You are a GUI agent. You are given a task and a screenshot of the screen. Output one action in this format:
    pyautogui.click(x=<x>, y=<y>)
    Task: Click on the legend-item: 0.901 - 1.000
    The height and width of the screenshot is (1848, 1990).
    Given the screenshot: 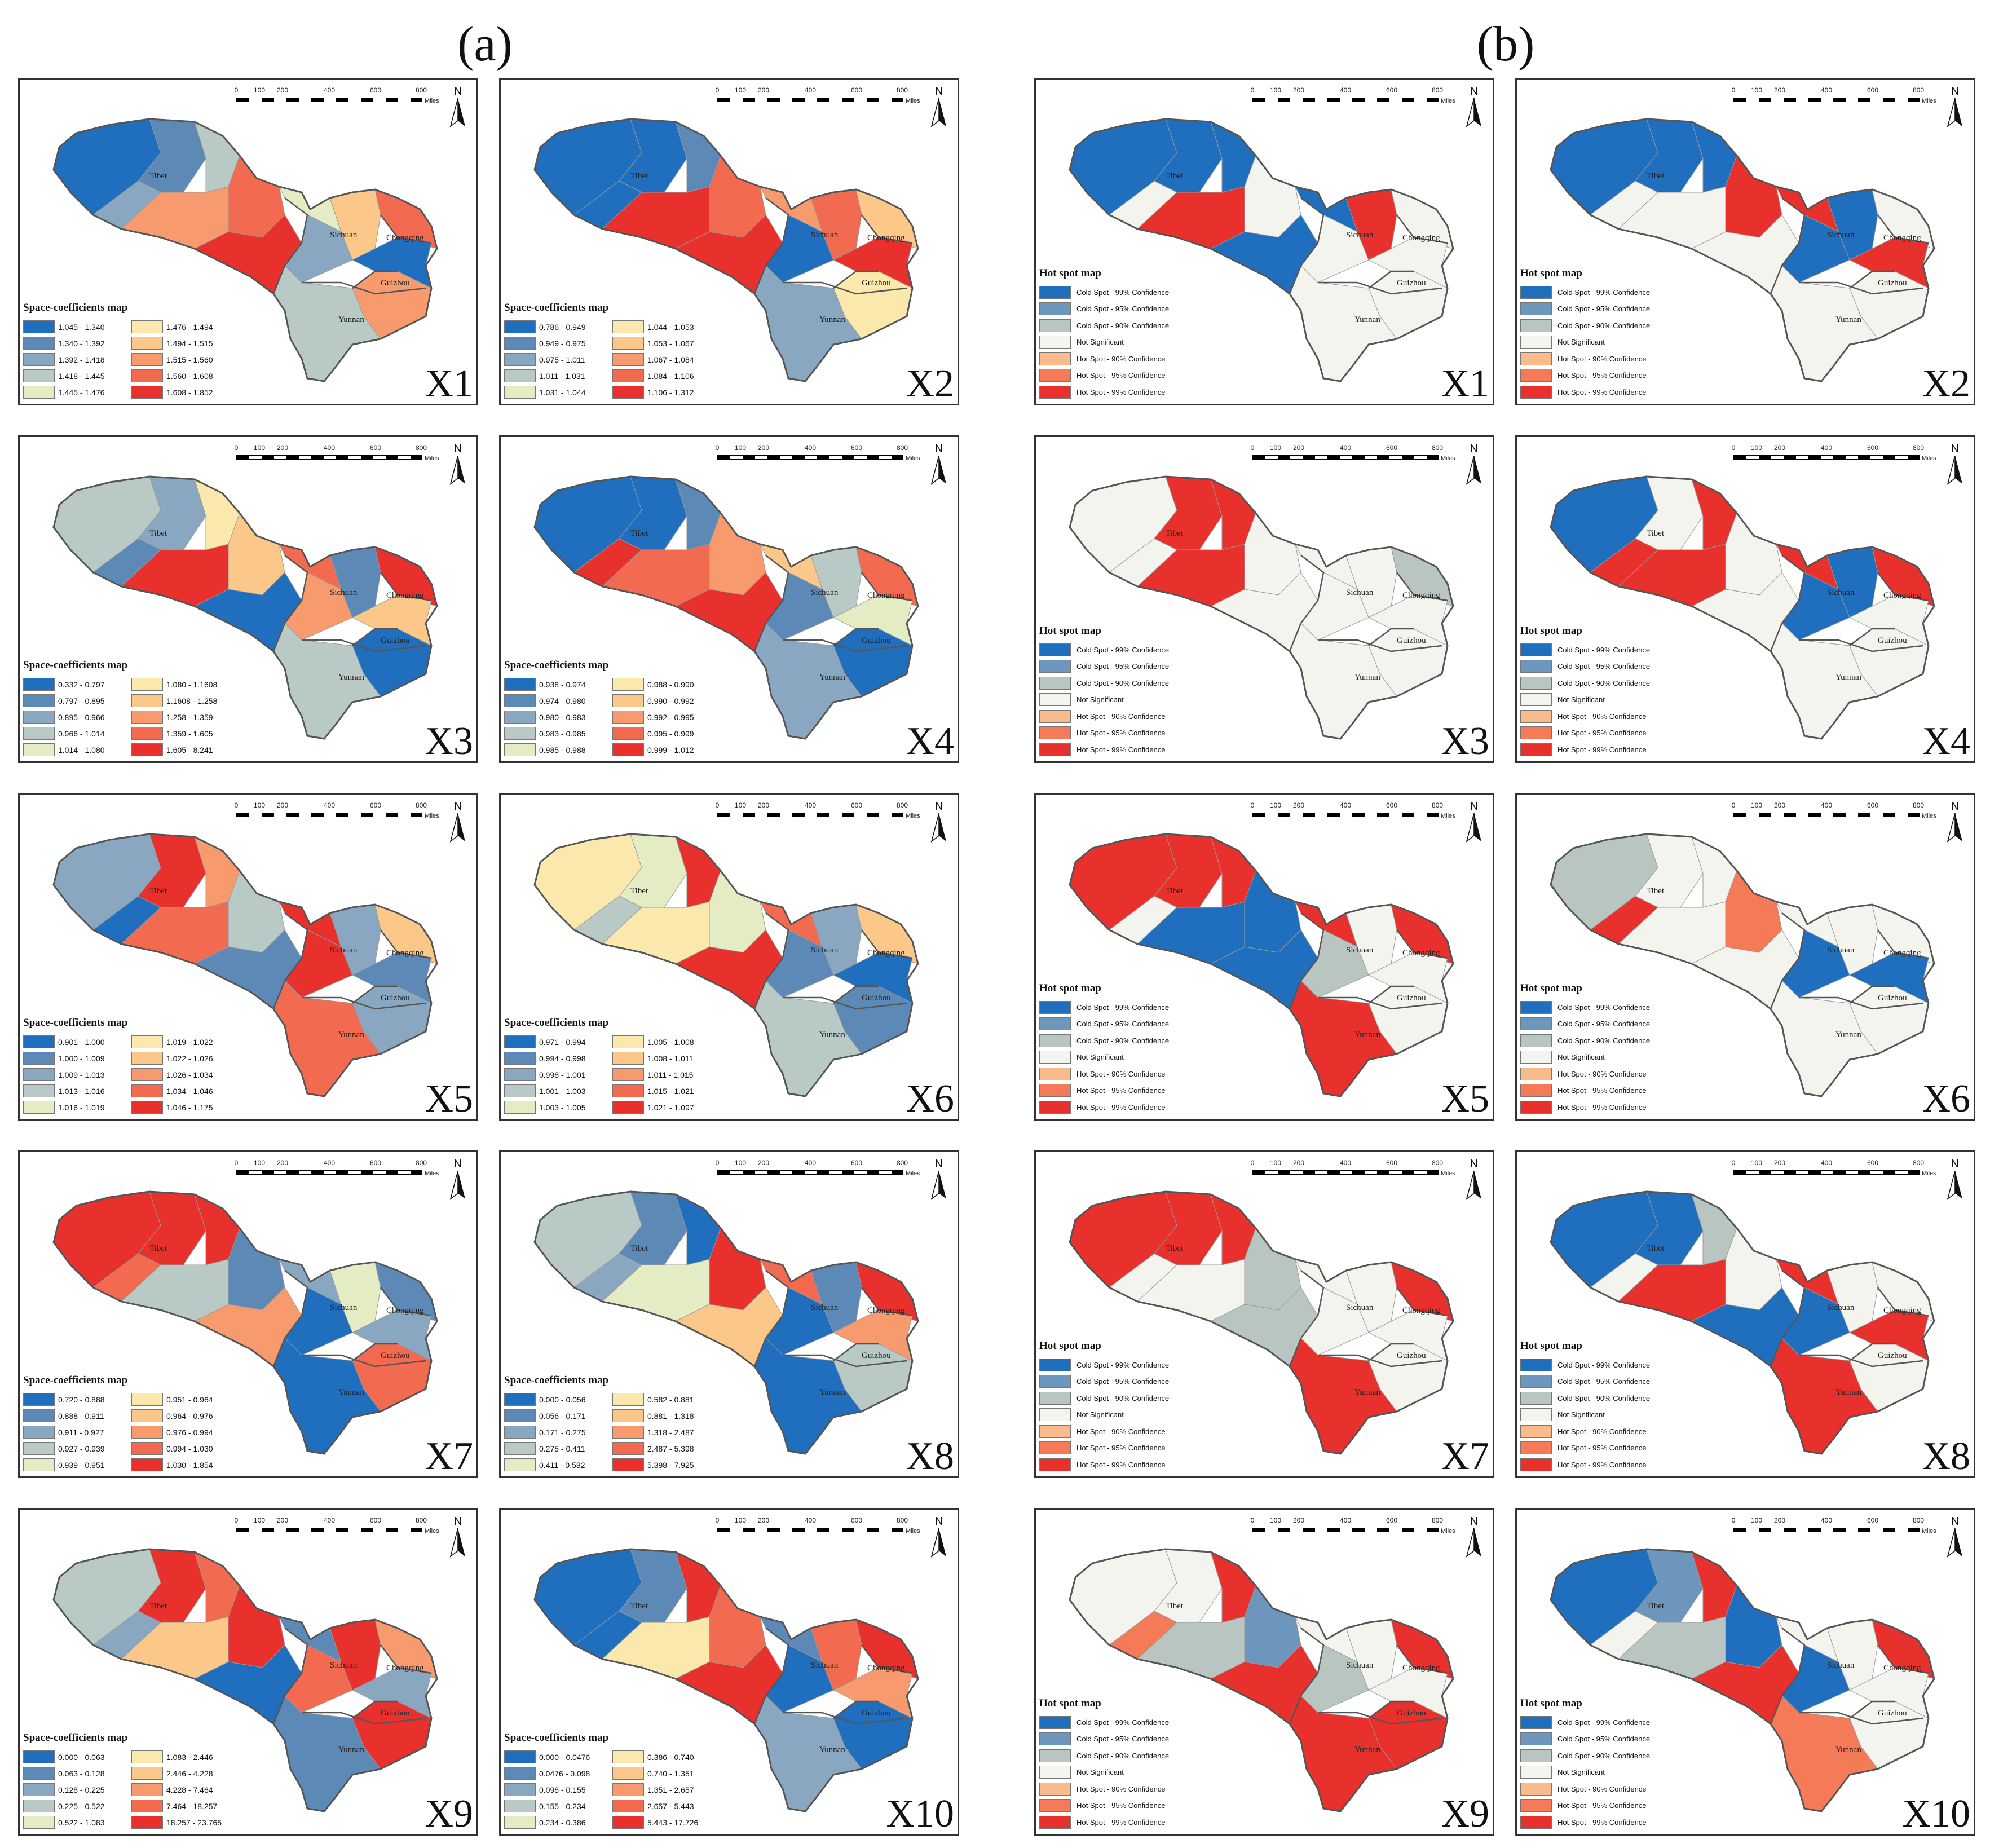 What is the action you would take?
    pyautogui.click(x=74, y=1042)
    